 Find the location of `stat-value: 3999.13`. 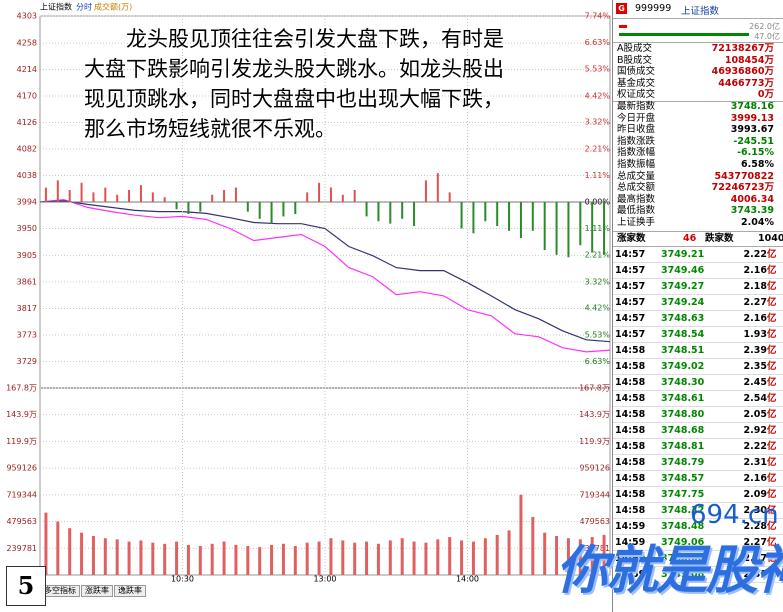

stat-value: 3999.13 is located at coordinates (752, 118).